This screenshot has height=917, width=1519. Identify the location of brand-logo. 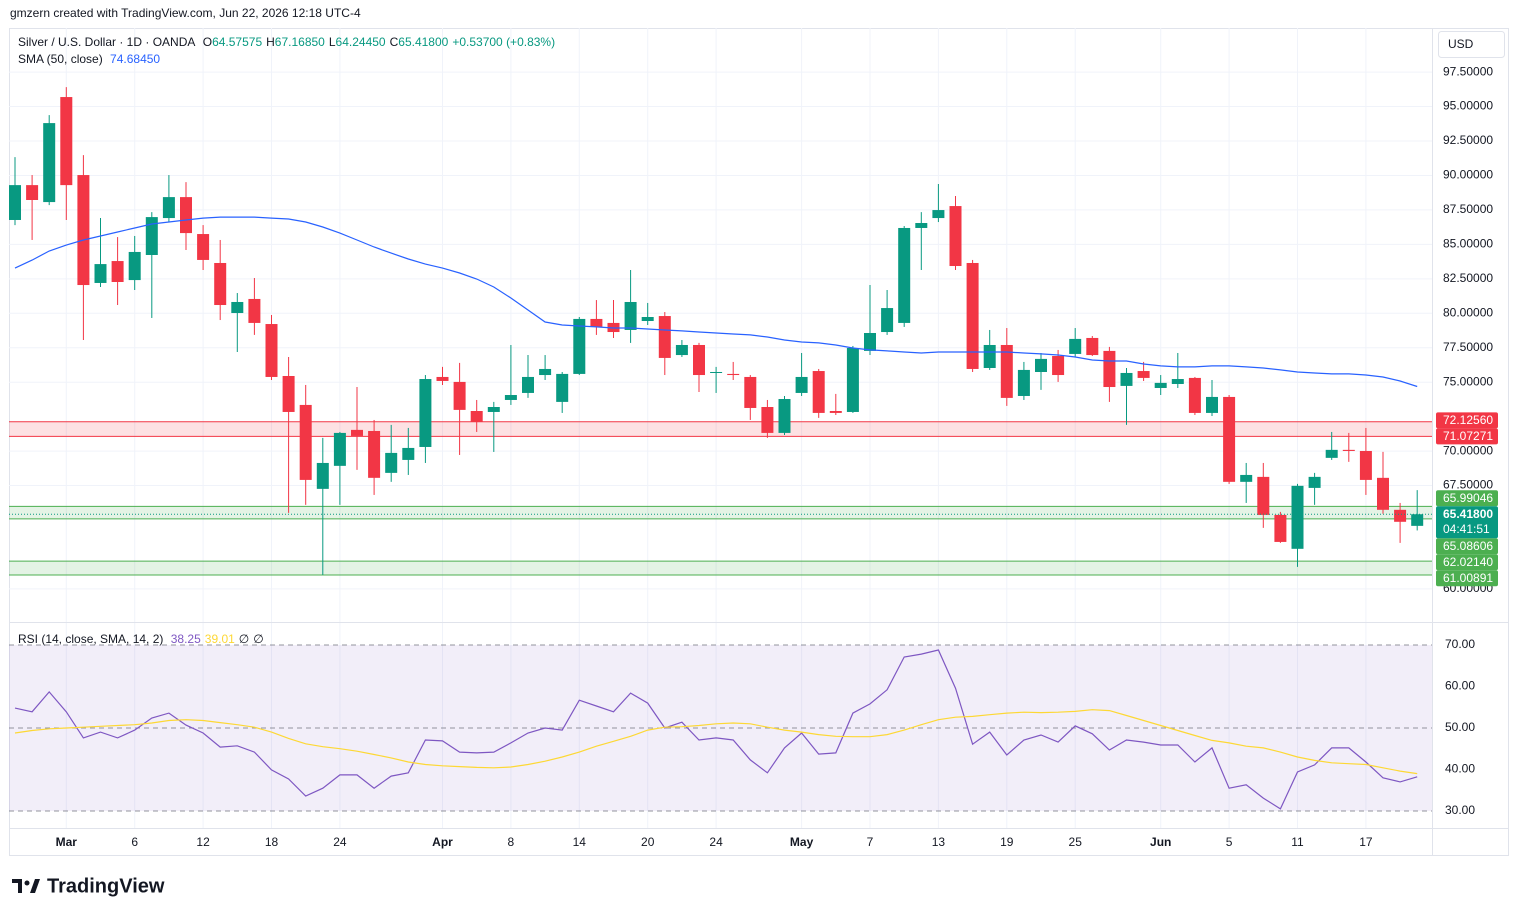
(26, 886).